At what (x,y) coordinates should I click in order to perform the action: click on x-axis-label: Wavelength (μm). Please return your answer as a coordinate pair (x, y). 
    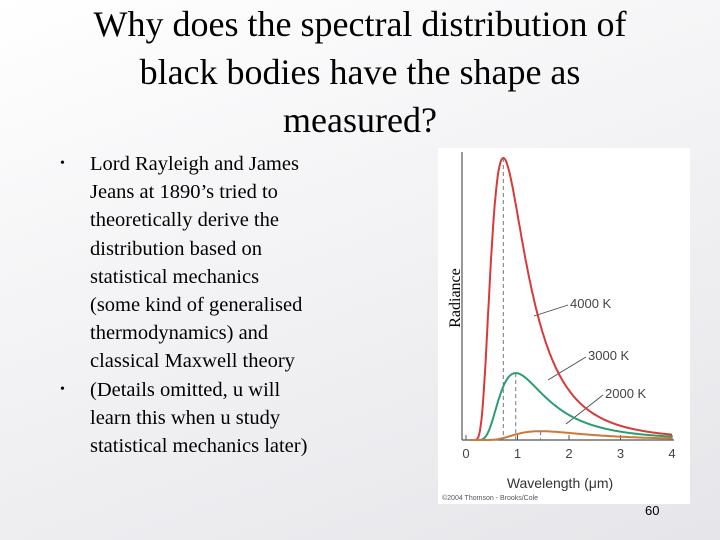
    Looking at the image, I should click on (560, 483).